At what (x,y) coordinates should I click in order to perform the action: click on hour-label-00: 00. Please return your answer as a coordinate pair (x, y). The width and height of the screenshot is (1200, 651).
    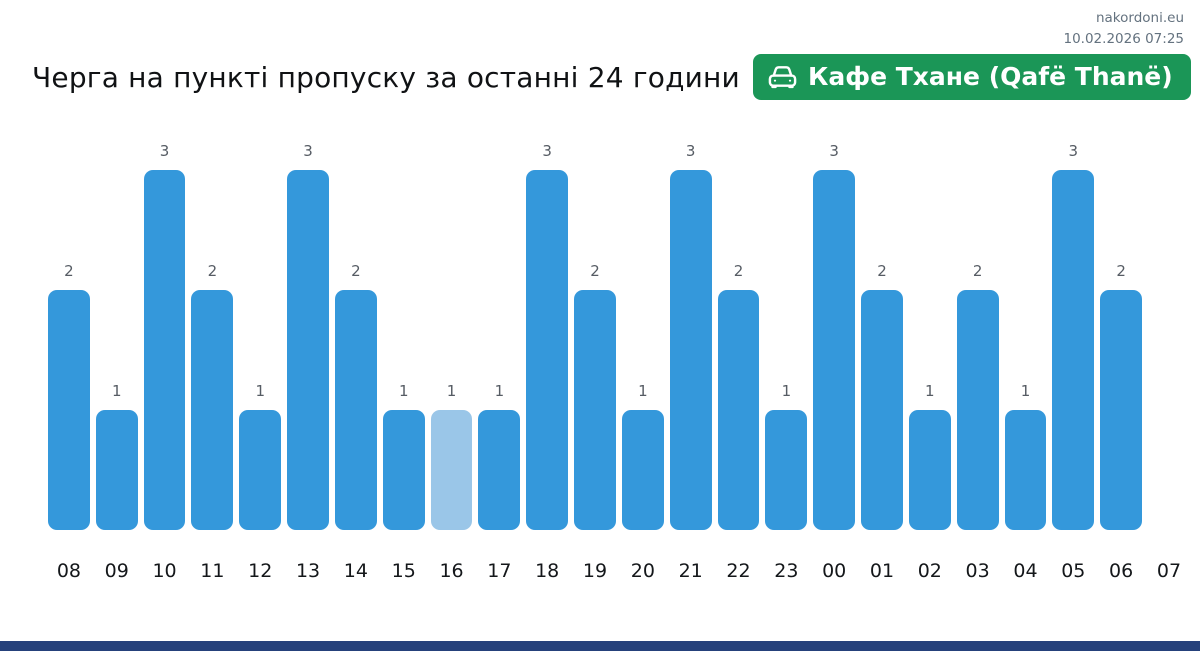
    Looking at the image, I should click on (834, 571).